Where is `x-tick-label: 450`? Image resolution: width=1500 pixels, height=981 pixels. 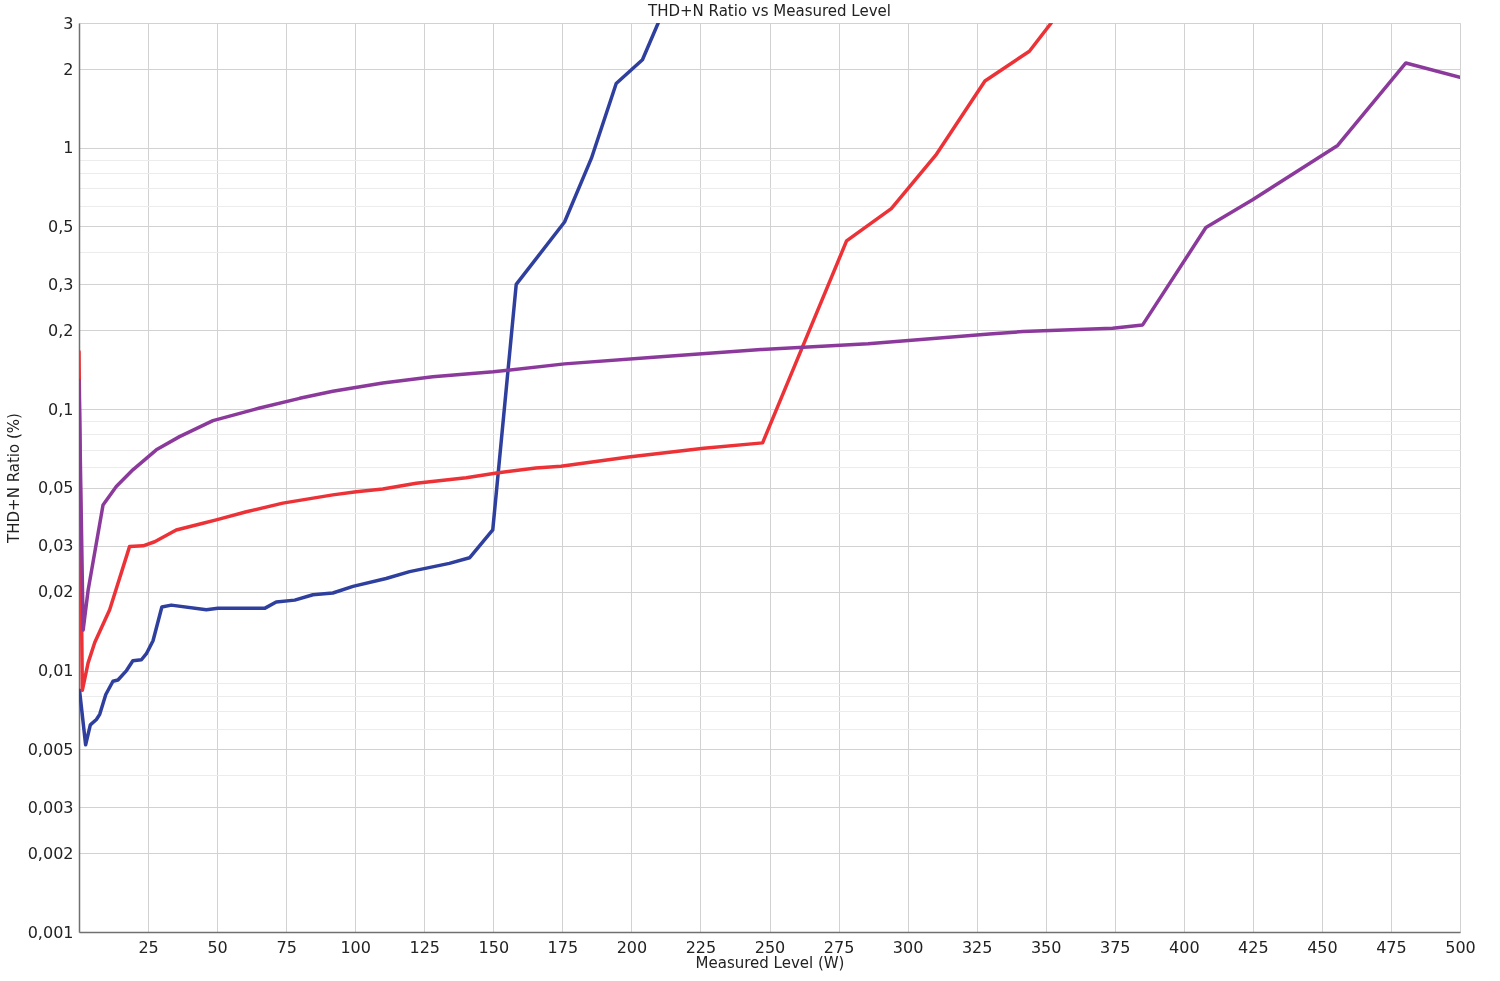 x-tick-label: 450 is located at coordinates (1322, 947).